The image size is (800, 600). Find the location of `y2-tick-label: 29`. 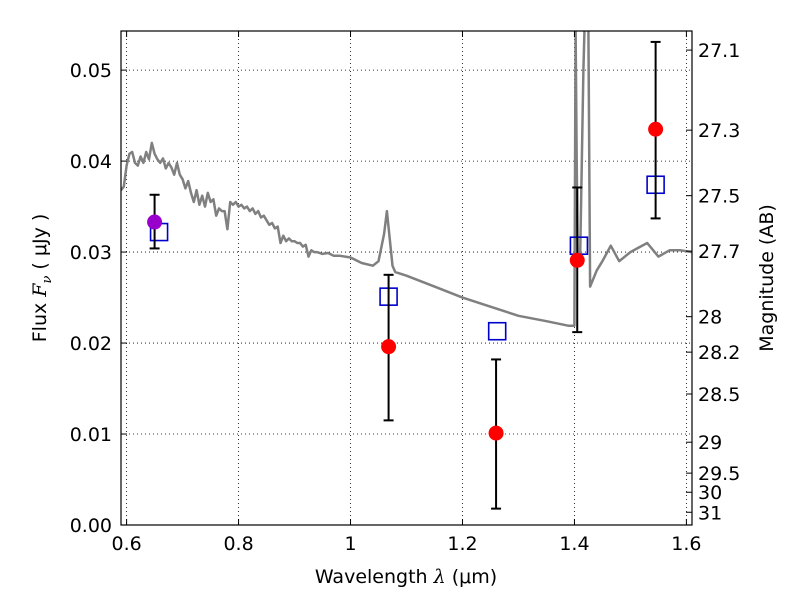

y2-tick-label: 29 is located at coordinates (710, 443).